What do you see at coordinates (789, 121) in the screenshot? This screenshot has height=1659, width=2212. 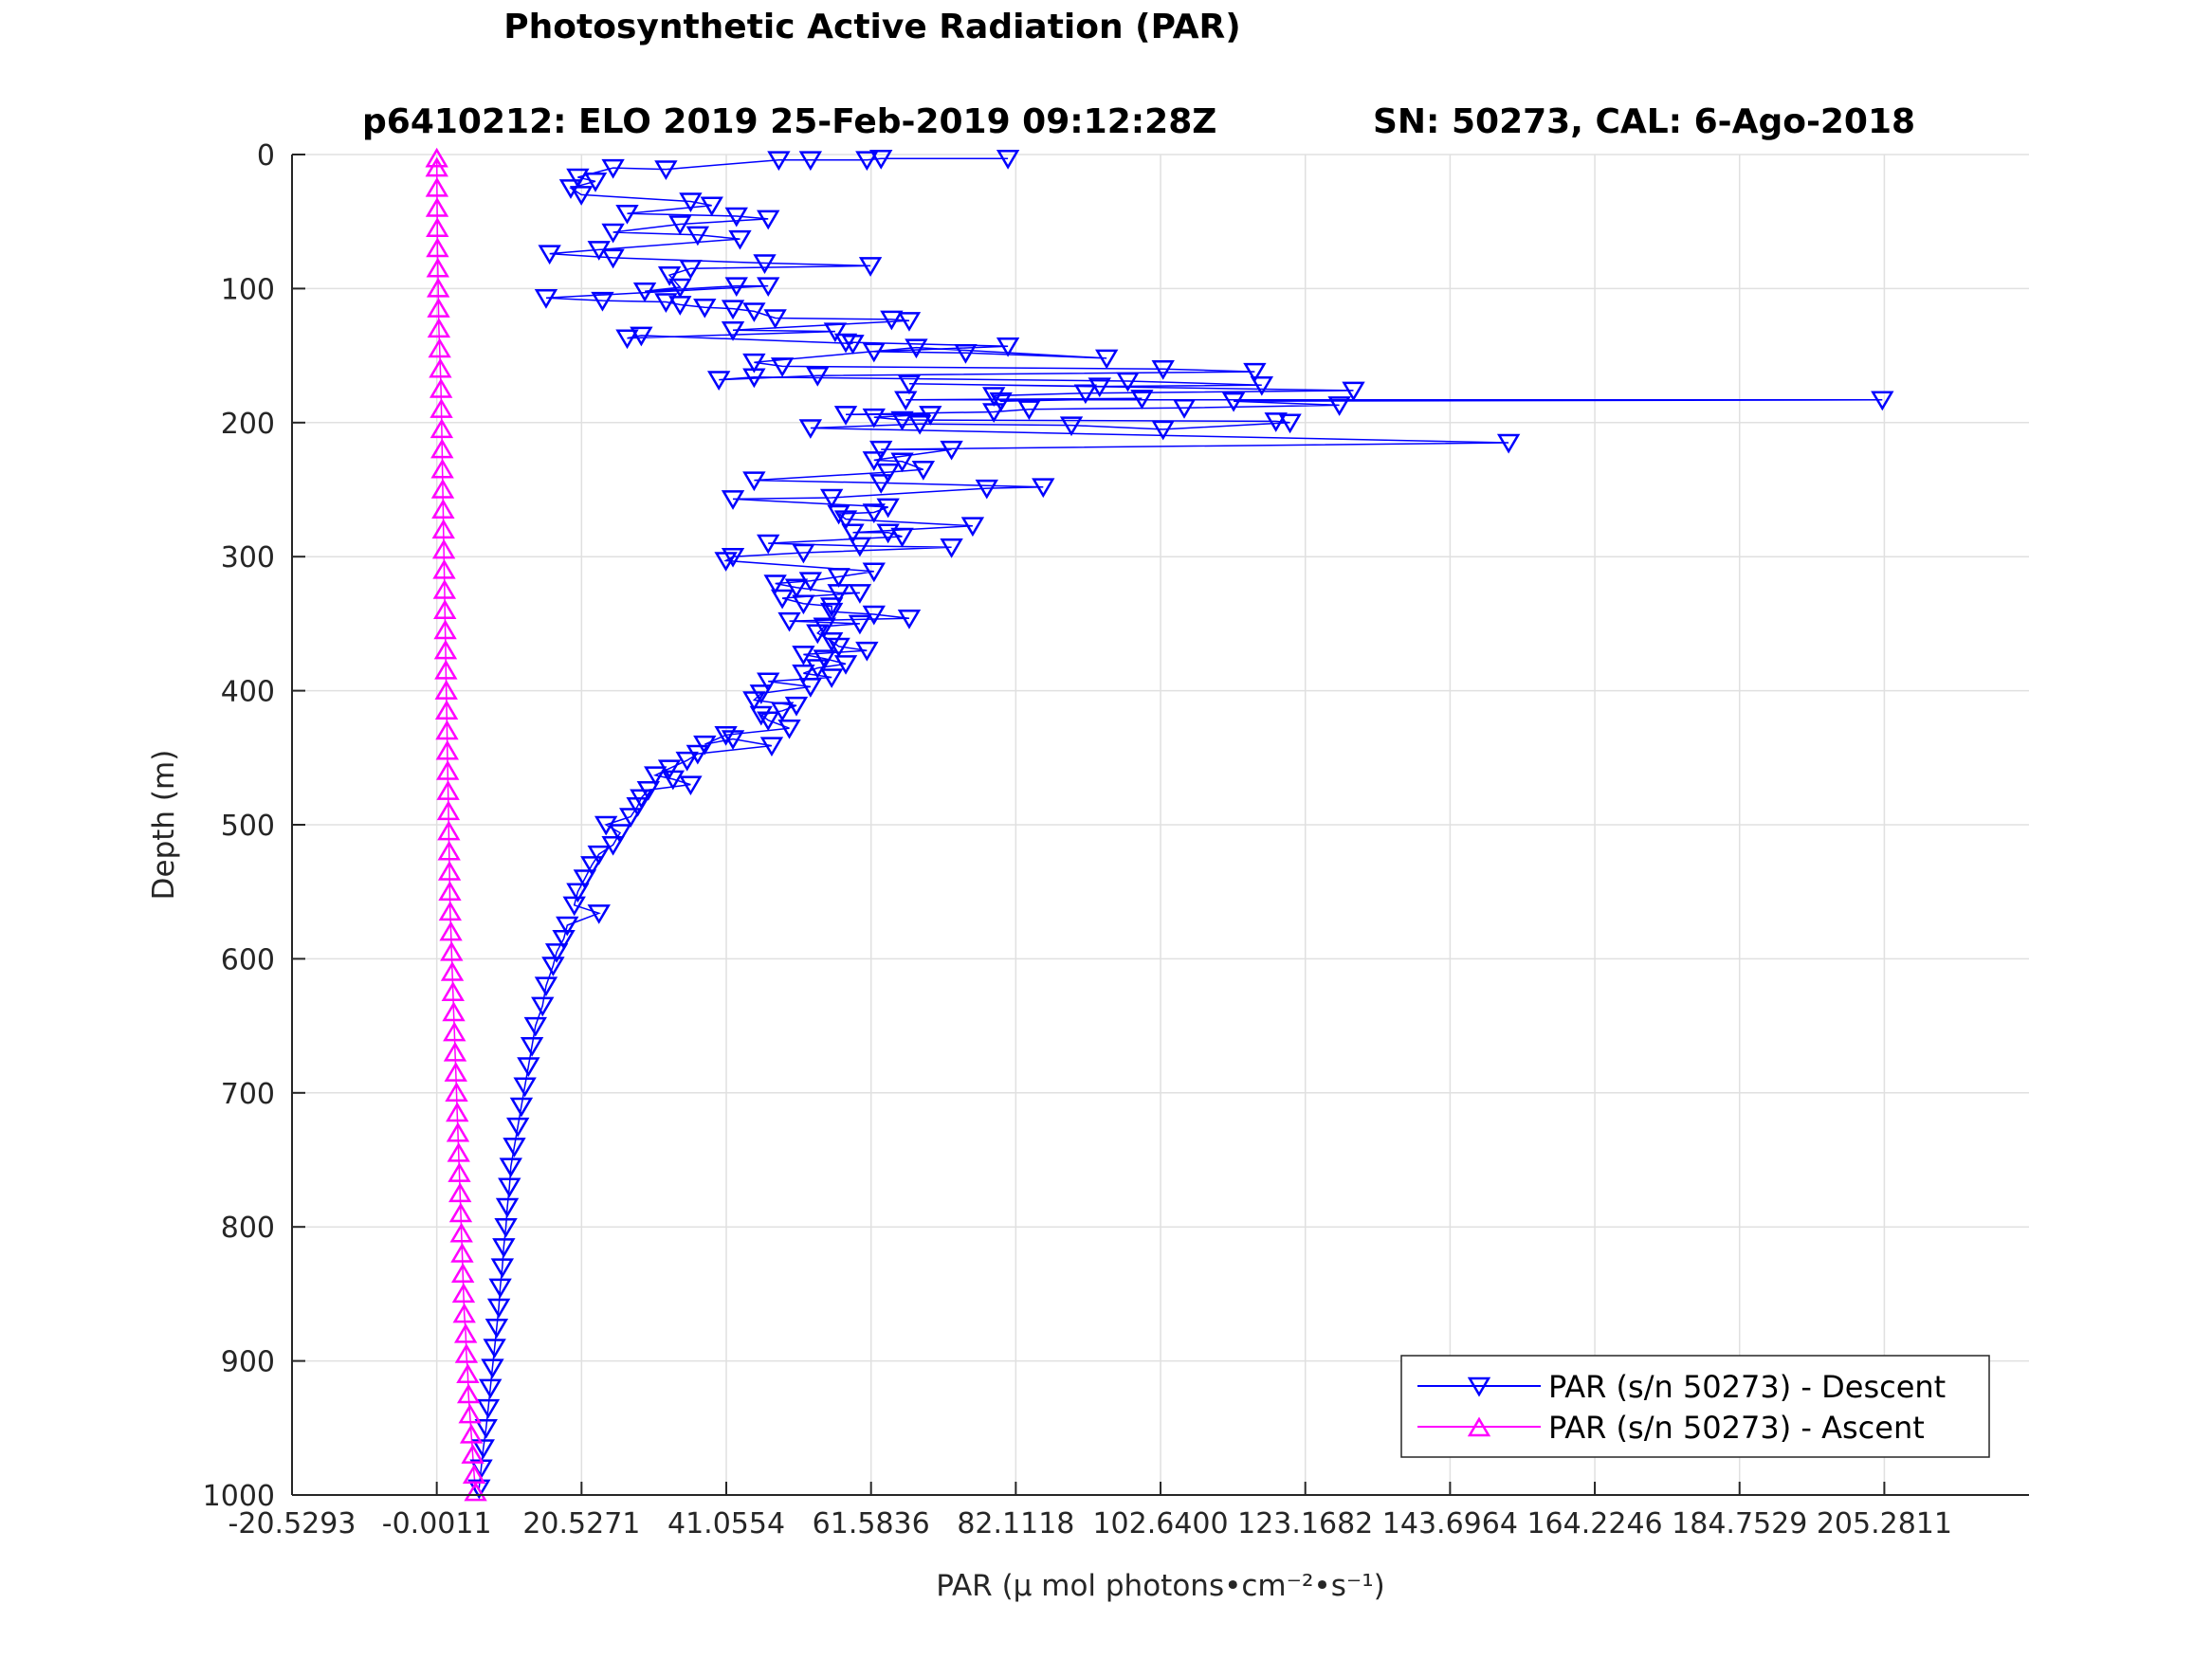 I see `chart-subtitle-profile: p6410212: ELO 2019 25-Feb-2019 09:12:28Z` at bounding box center [789, 121].